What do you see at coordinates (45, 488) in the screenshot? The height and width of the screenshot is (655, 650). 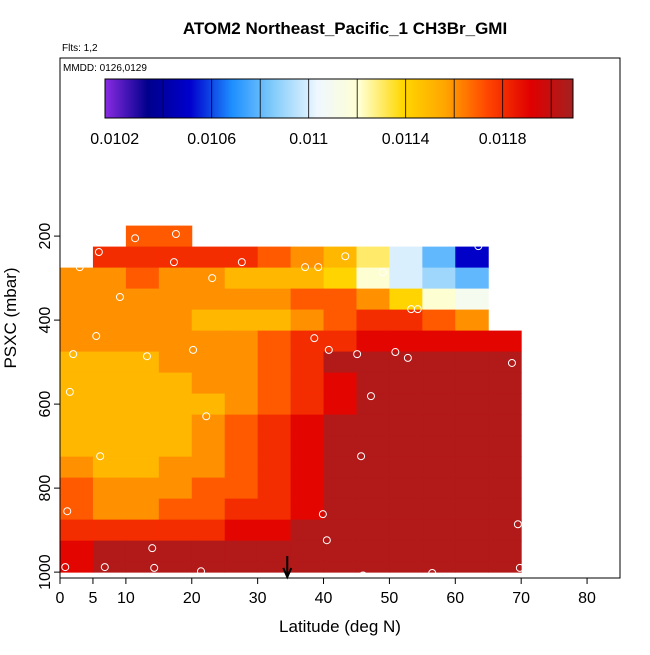 I see `y-tick-label: 800` at bounding box center [45, 488].